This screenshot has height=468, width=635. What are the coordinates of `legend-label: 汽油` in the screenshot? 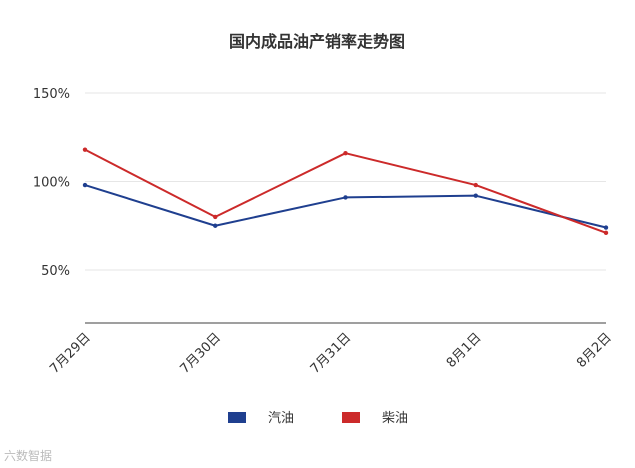 It's located at (281, 418).